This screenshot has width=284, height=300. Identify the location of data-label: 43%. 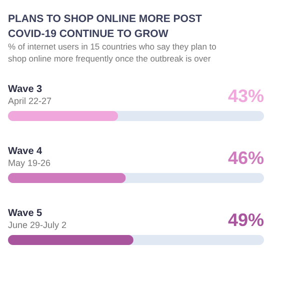
(246, 96).